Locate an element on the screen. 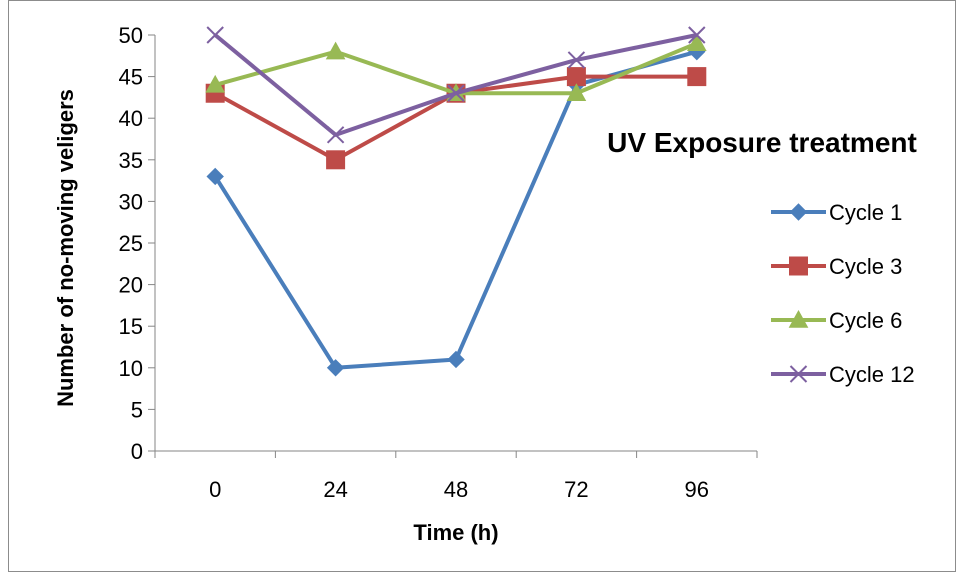  y-axis-title: Number of no-moving veligers is located at coordinates (65, 248).